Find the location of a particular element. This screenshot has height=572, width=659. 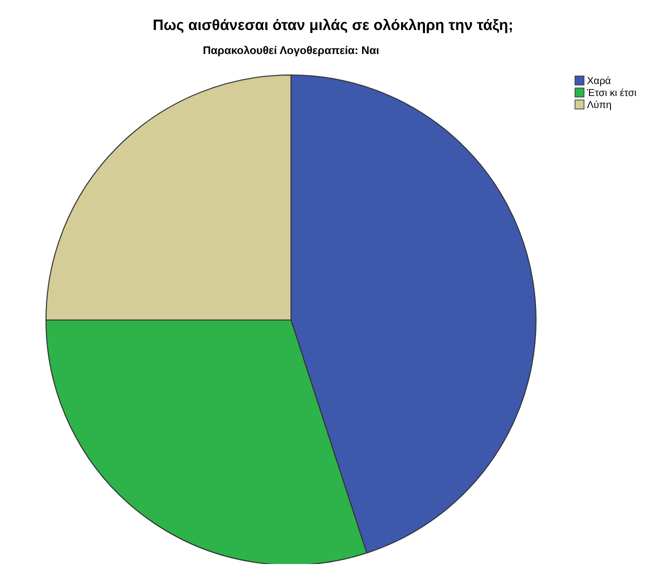

legend-label: Έτσι κι έτσι is located at coordinates (611, 93).